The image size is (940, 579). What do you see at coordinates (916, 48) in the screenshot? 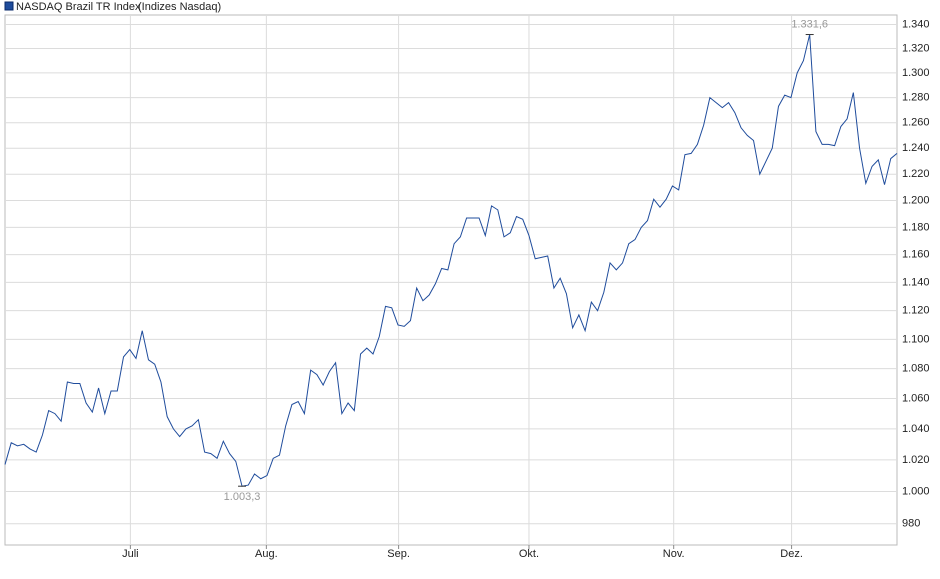
I see `y-tick-label: 1.320` at bounding box center [916, 48].